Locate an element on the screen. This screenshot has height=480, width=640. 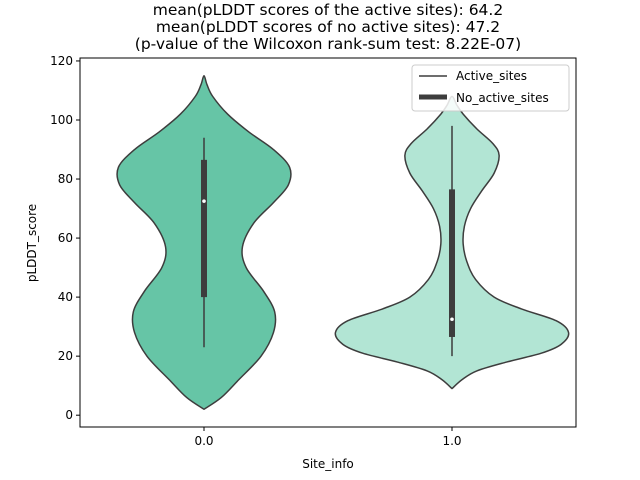
legend-label-active-sites: Active_sites is located at coordinates (491, 76).